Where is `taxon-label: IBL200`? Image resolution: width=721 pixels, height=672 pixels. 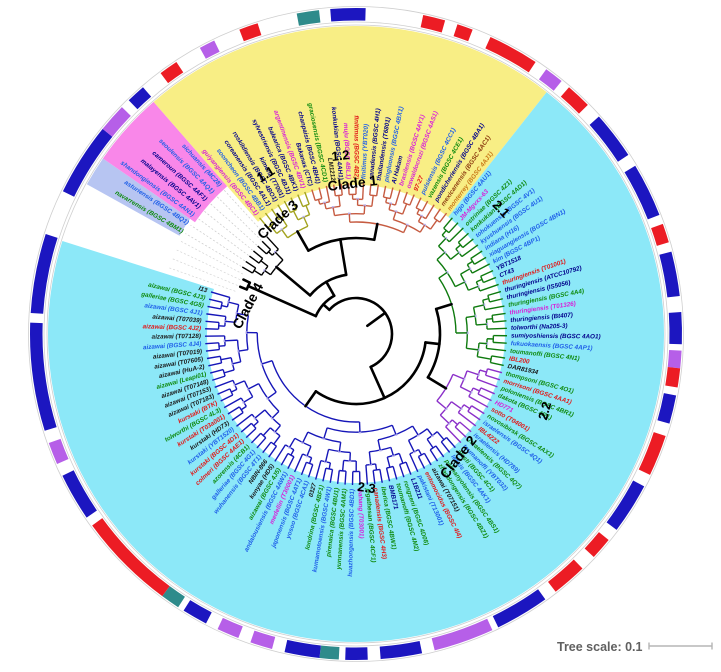
taxon-label: IBL200 is located at coordinates (519, 360).